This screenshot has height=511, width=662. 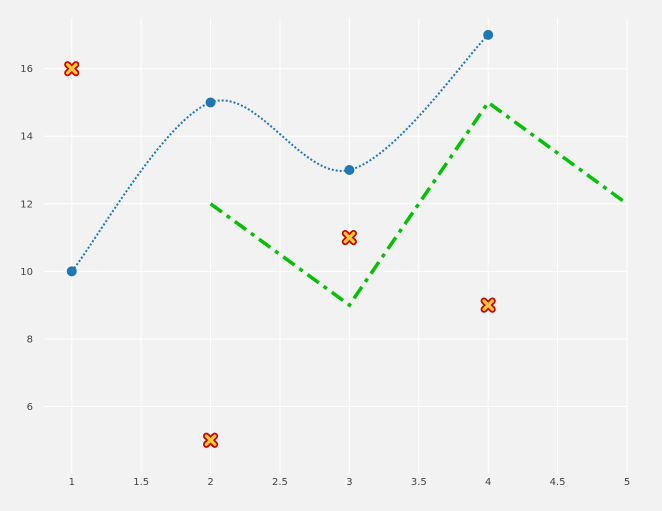 I want to click on y-tick-label: 10, so click(x=26, y=272).